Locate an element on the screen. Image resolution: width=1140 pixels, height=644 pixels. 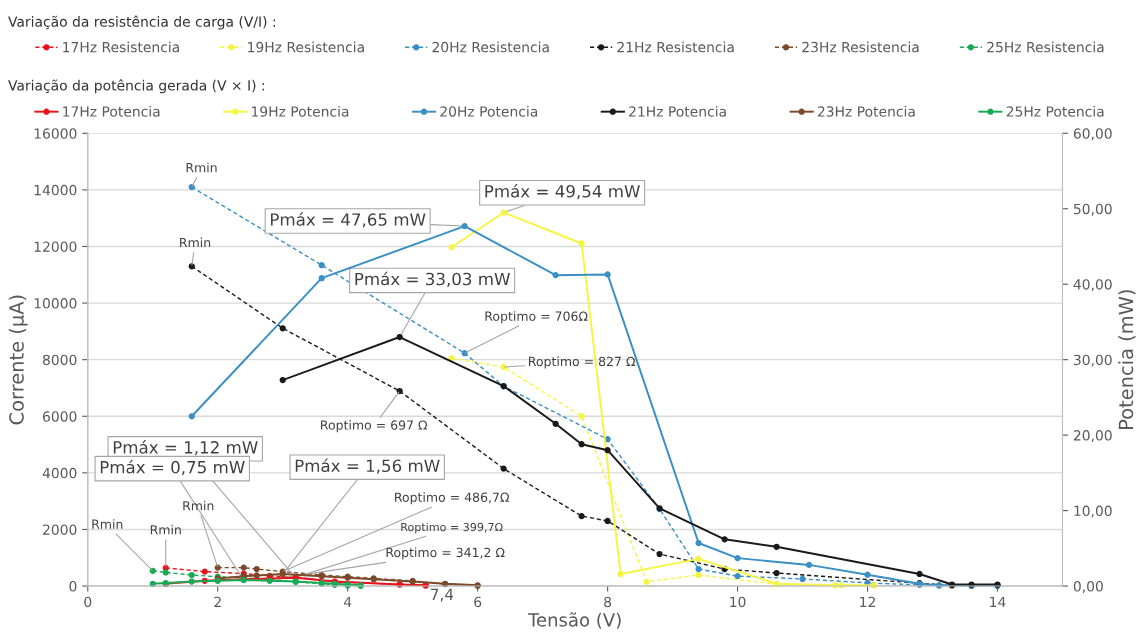
annotation: Roptimo = 399,7Ω is located at coordinates (452, 528).